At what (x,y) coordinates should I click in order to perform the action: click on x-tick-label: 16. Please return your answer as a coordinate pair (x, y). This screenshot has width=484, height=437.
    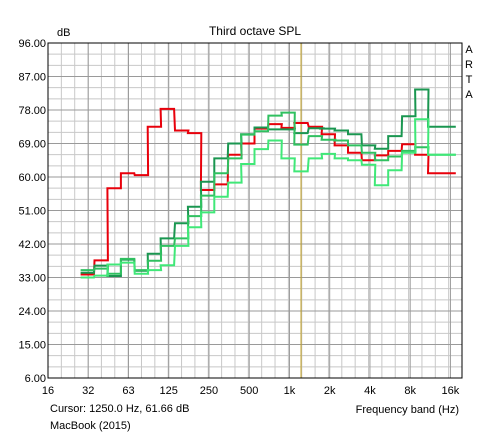
    Looking at the image, I should click on (48, 391).